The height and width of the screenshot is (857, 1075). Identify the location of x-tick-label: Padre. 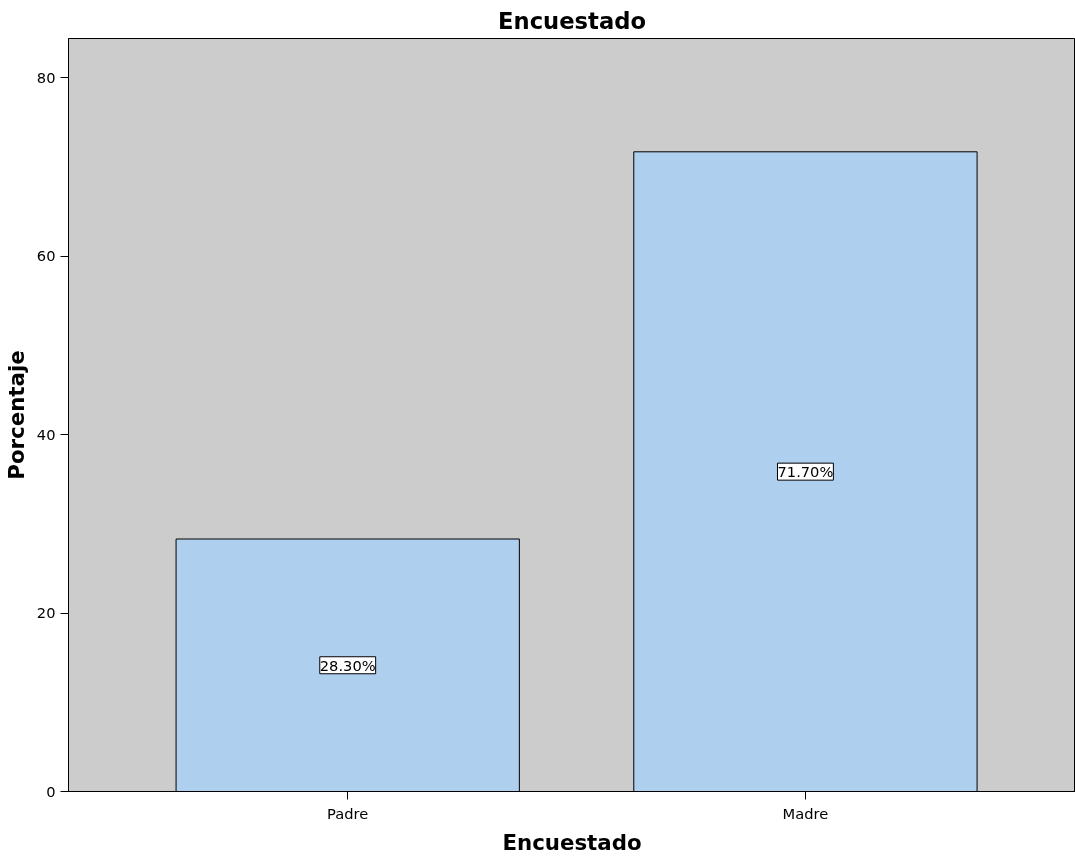
(348, 813).